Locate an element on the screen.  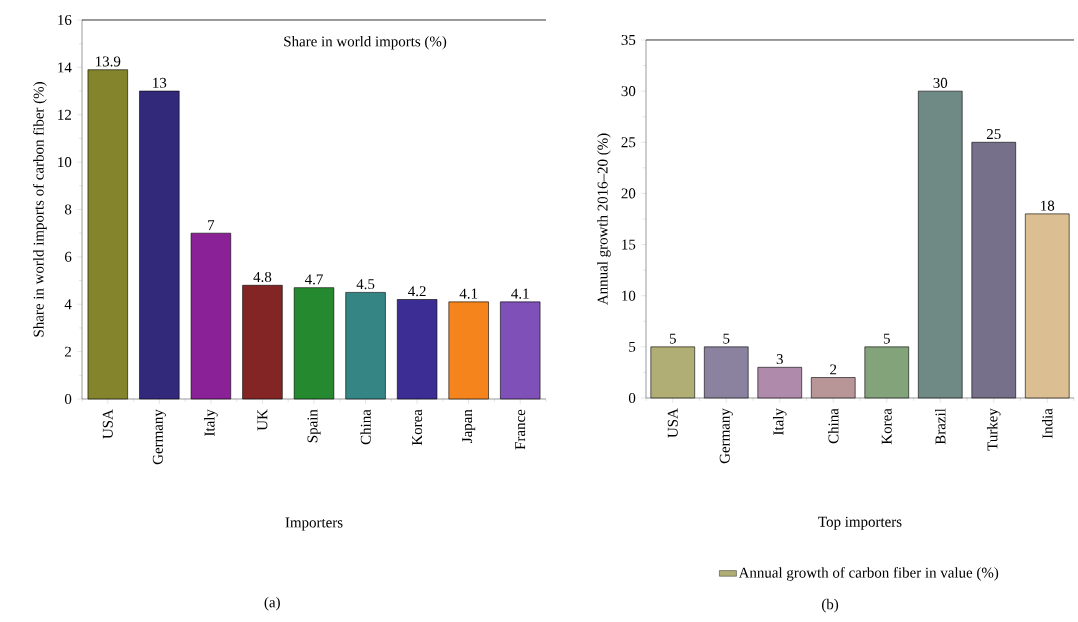
y-axis-title: Share in world imports of carbon fiber (%) is located at coordinates (40, 209).